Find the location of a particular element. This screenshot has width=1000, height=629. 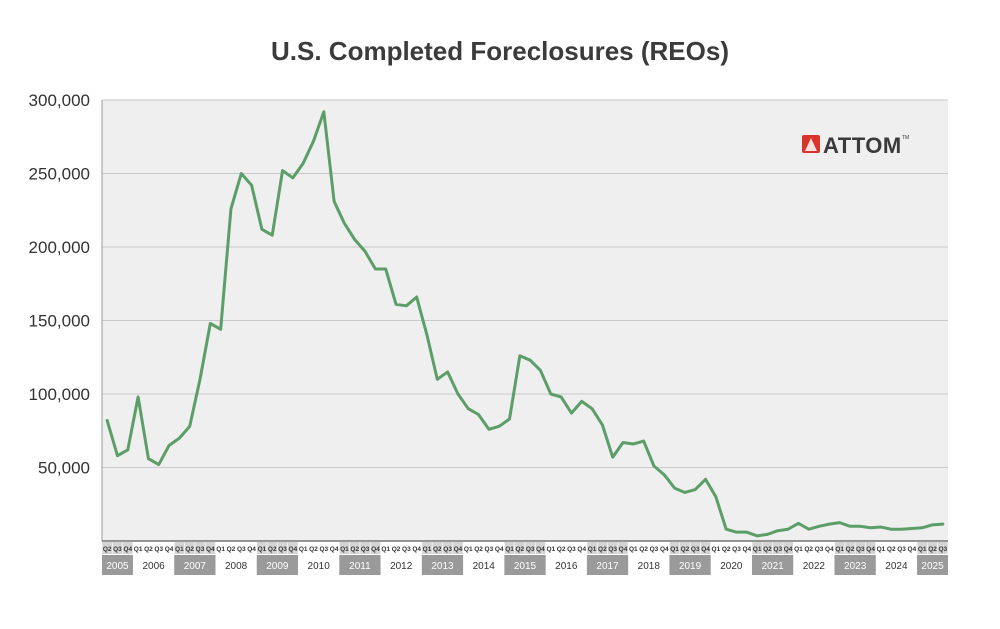

year-label: 2009 is located at coordinates (277, 566).